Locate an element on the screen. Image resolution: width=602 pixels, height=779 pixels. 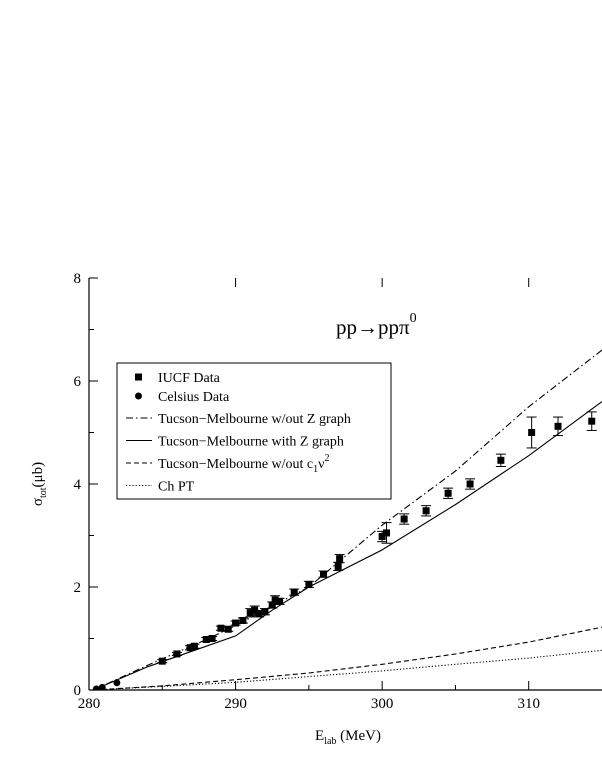
legend-label: Tucson−Melbourne with Z graph is located at coordinates (251, 442).